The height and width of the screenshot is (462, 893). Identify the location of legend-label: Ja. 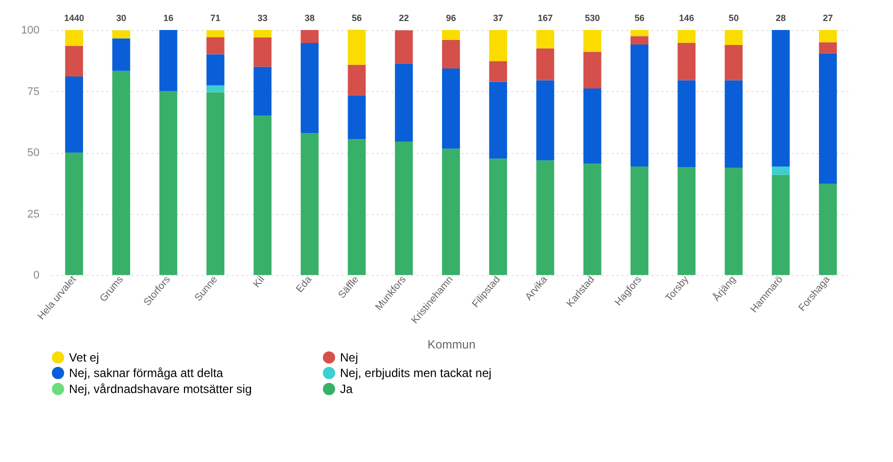
(346, 389).